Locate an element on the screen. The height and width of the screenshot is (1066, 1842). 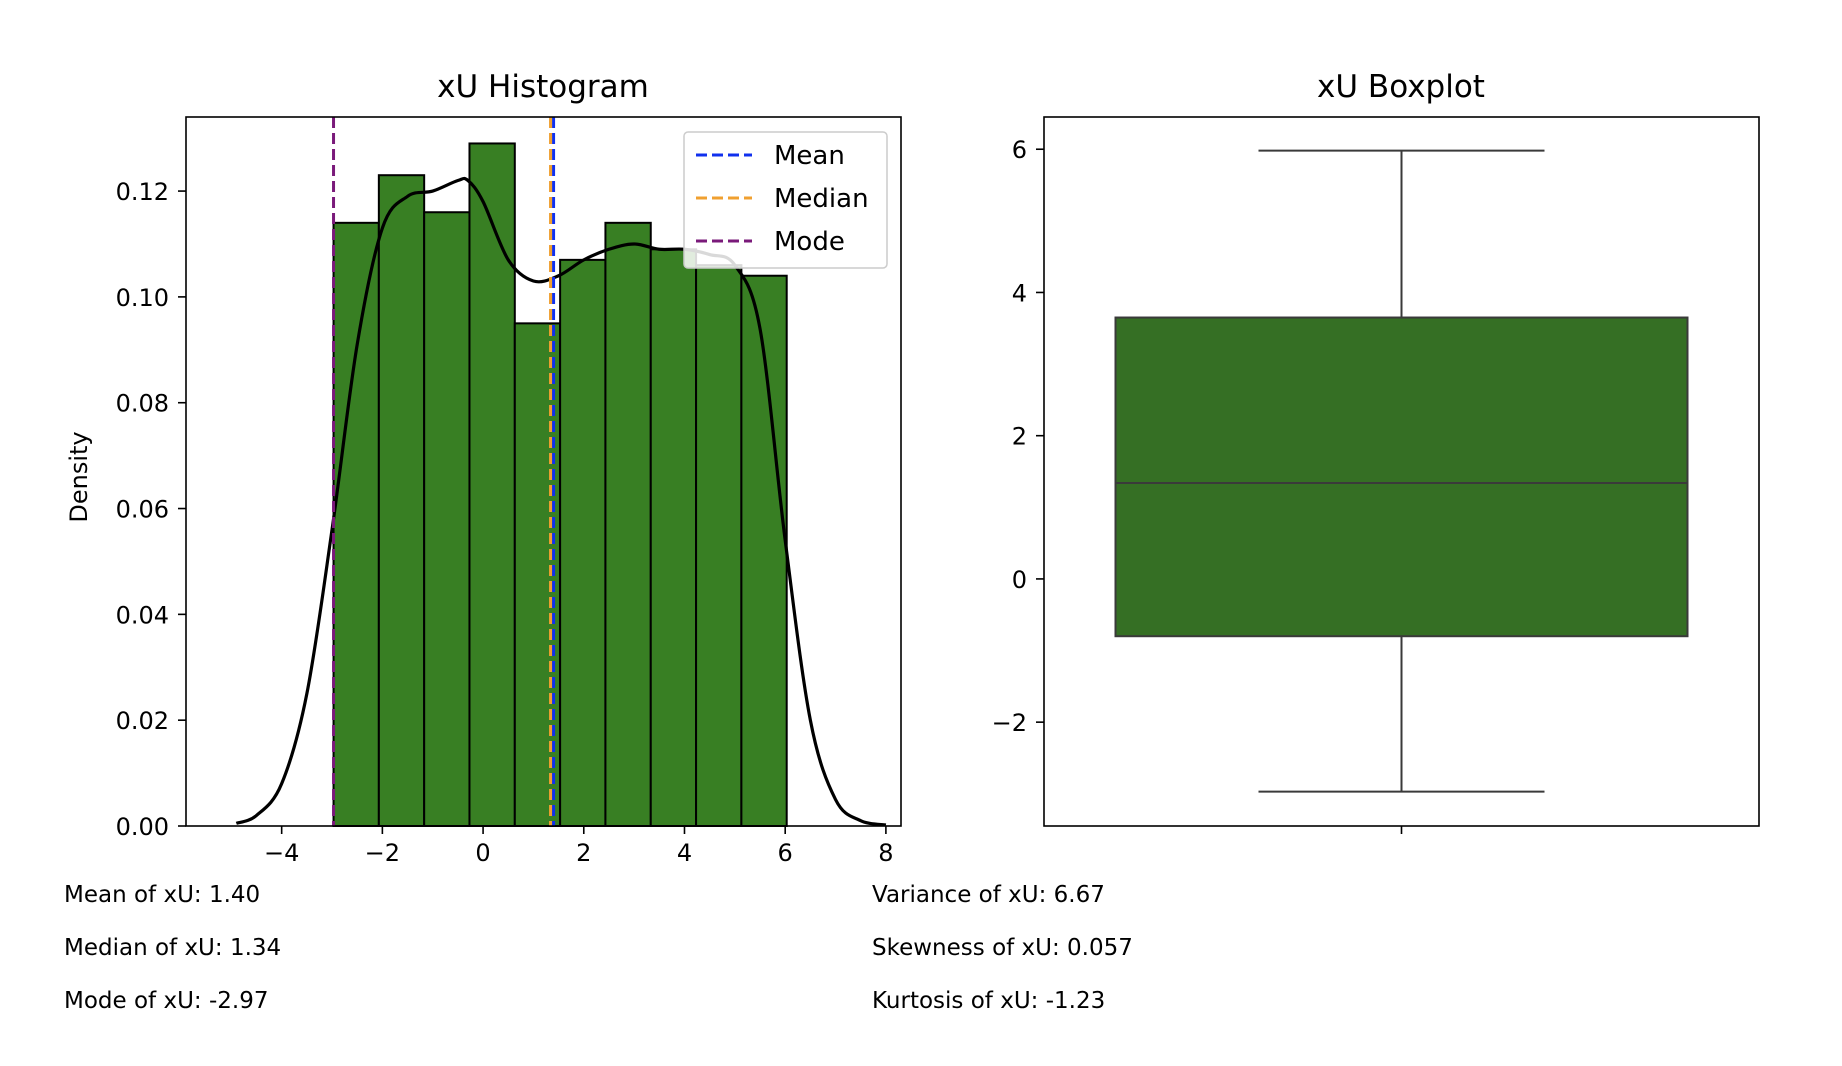
x-tick-label: 4 is located at coordinates (684, 853).